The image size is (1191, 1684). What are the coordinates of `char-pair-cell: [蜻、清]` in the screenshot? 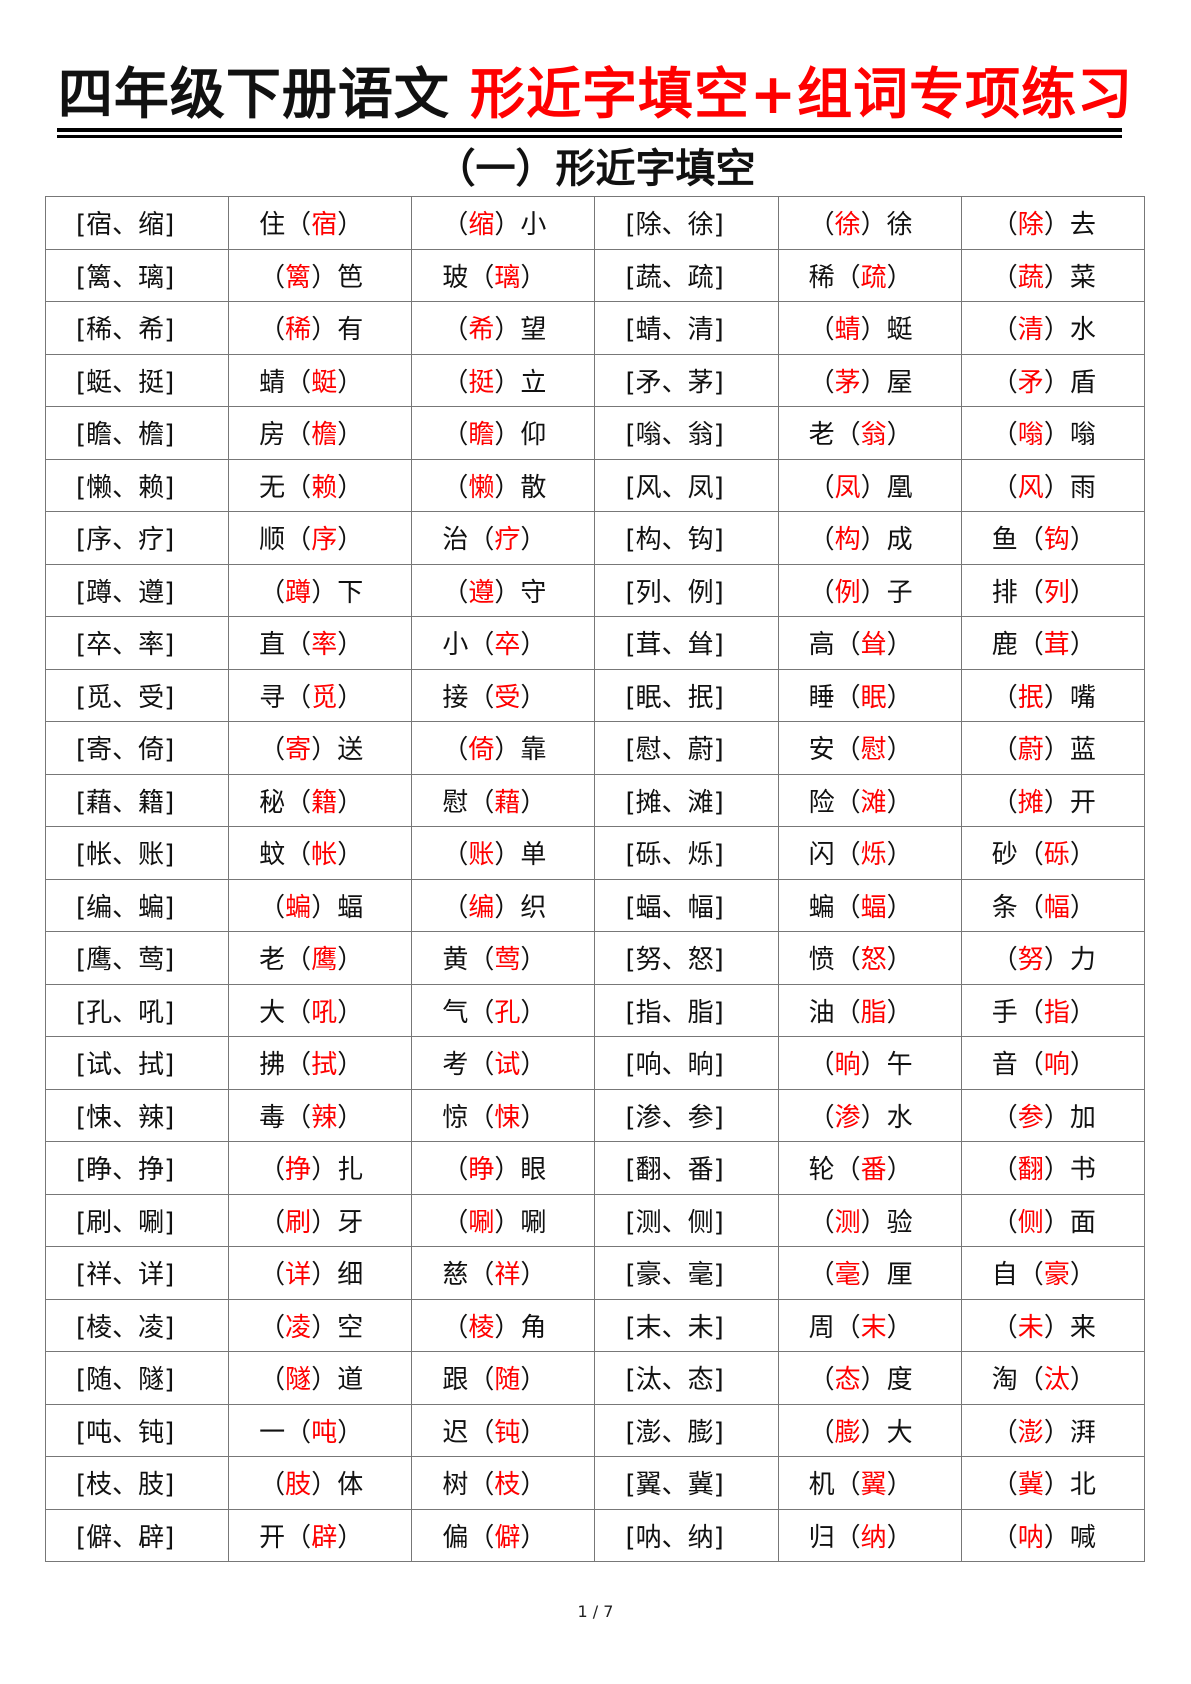 It's located at (686, 328).